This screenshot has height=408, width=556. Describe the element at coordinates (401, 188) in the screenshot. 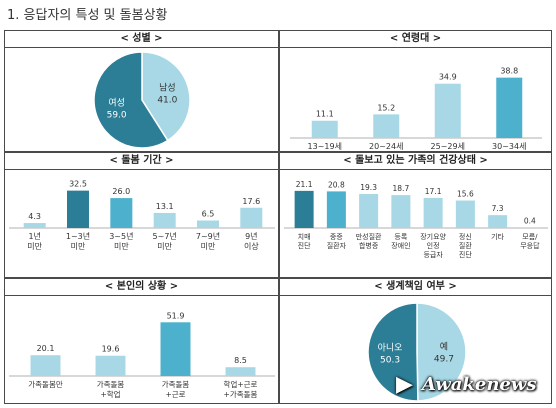

I see `bar-value-label: 18.7` at that location.